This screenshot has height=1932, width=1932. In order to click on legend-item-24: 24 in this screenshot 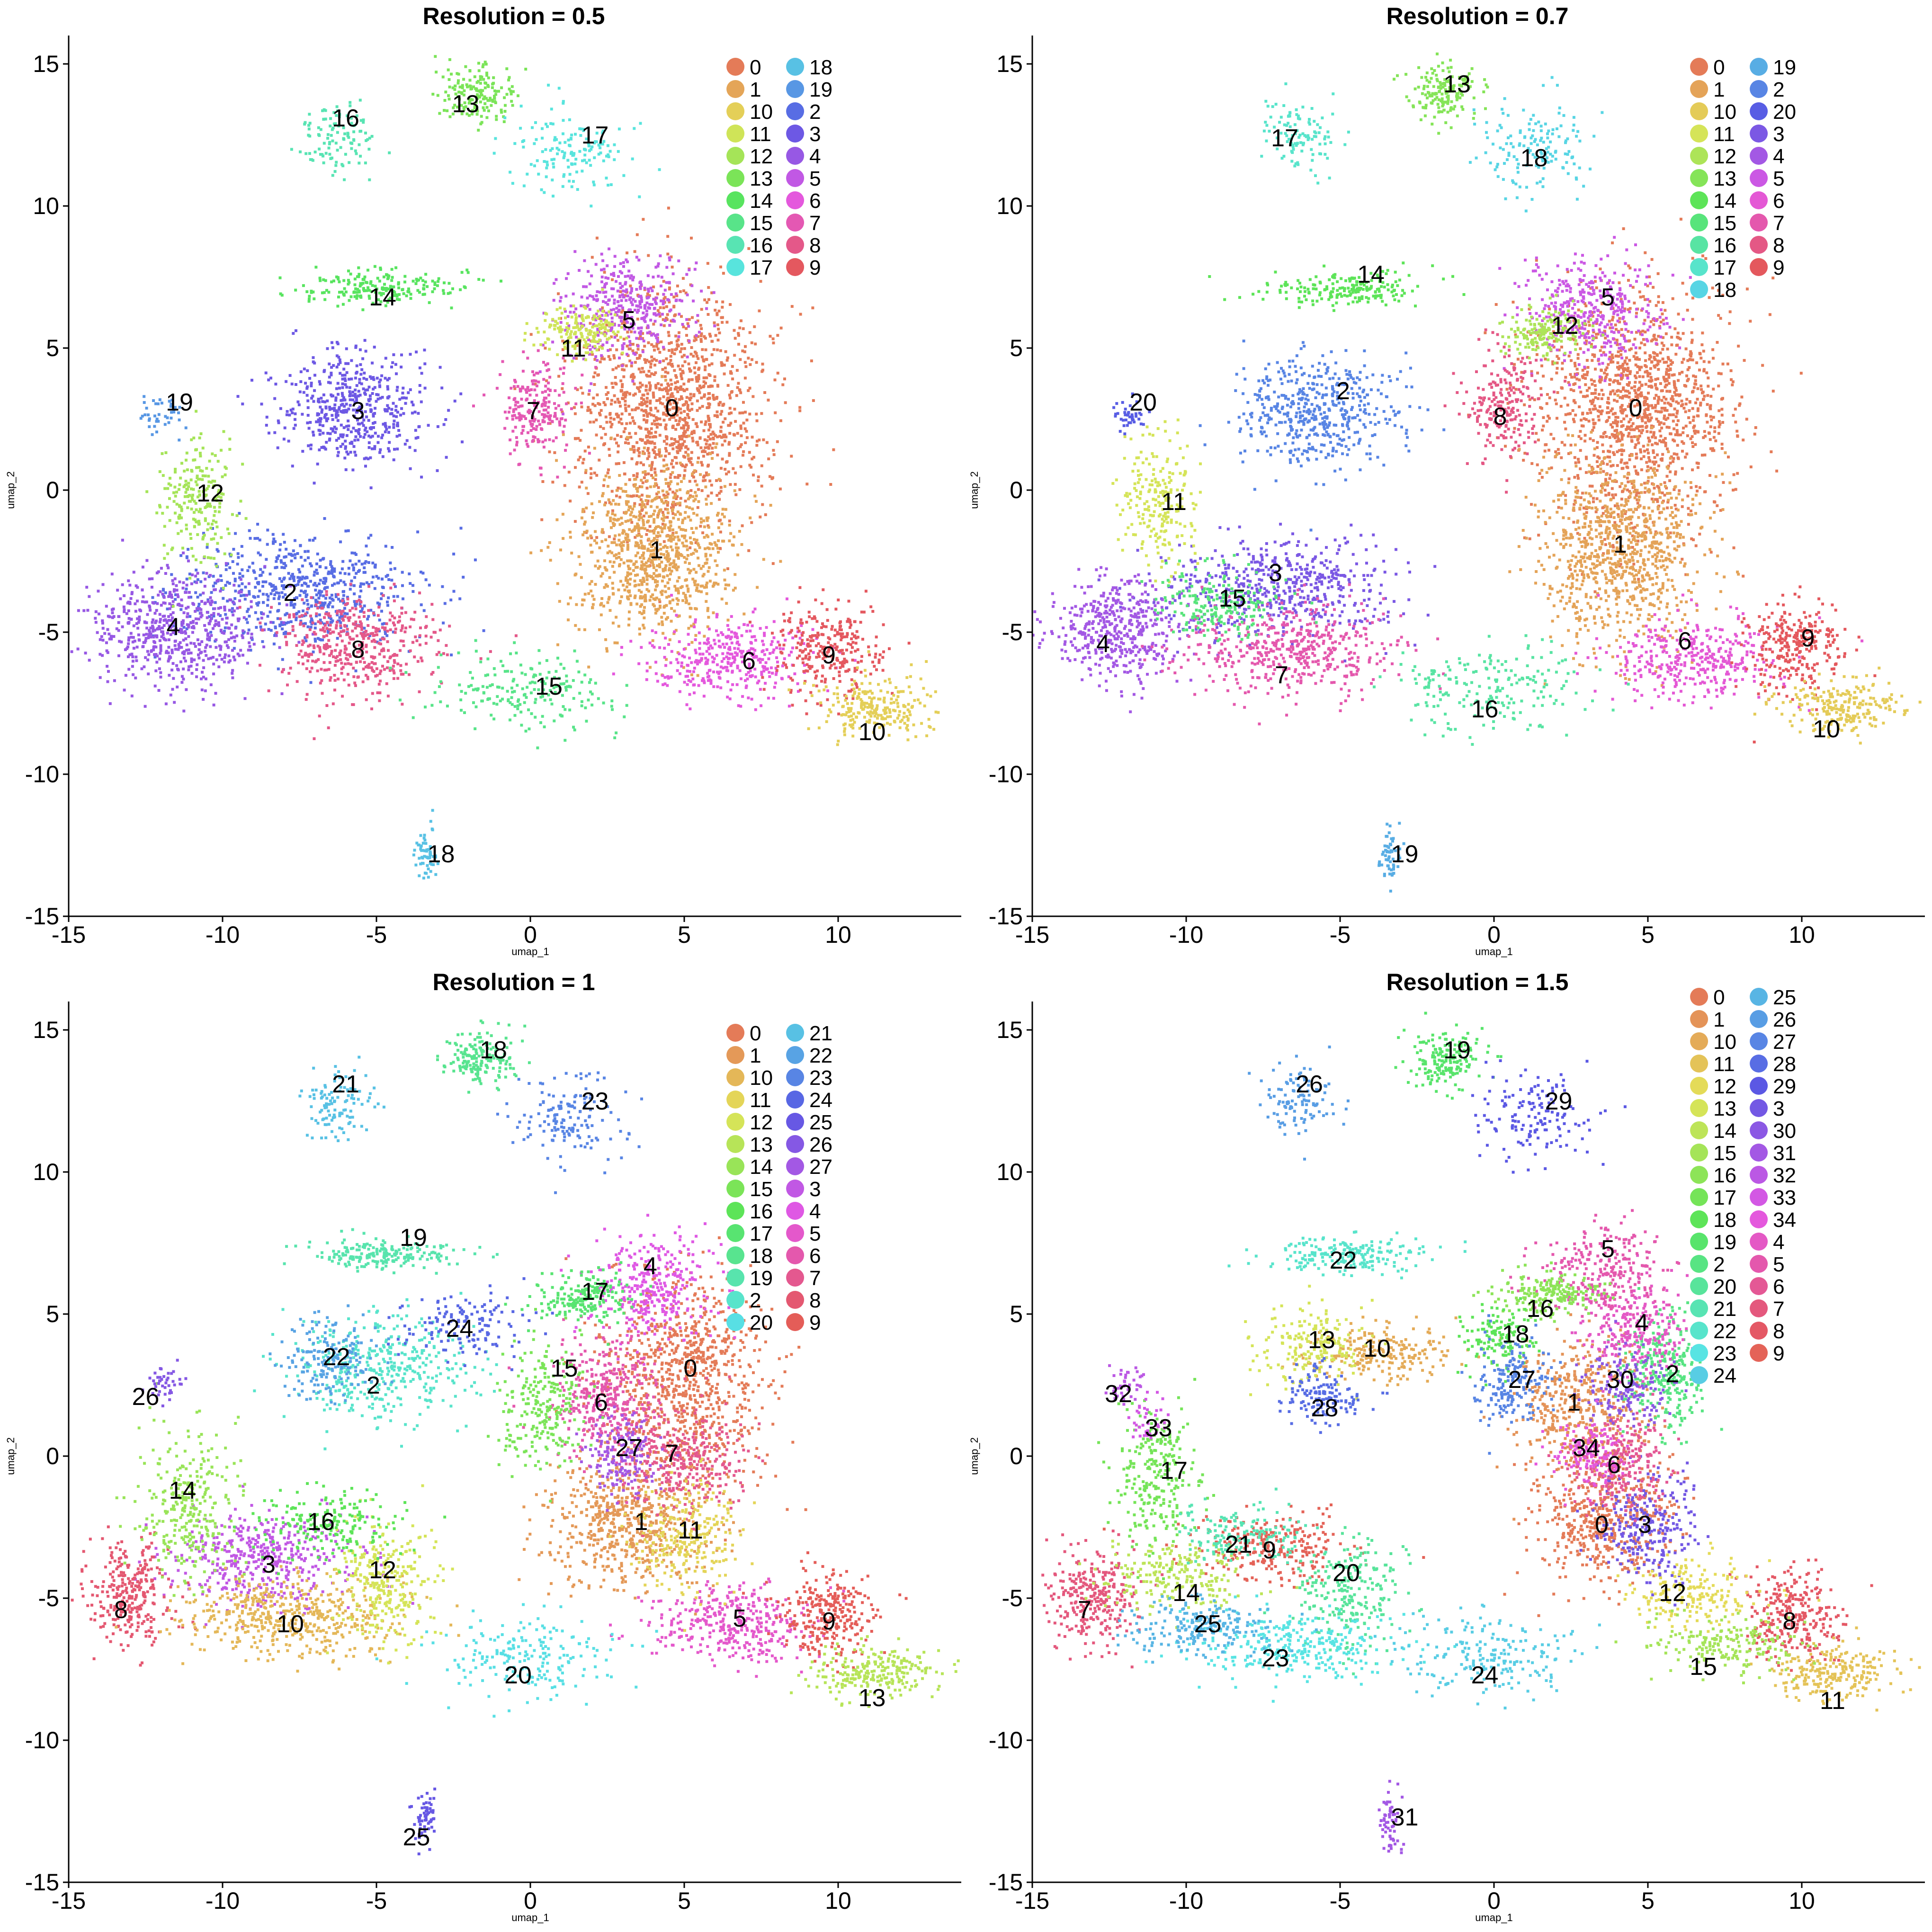, I will do `click(809, 1100)`.